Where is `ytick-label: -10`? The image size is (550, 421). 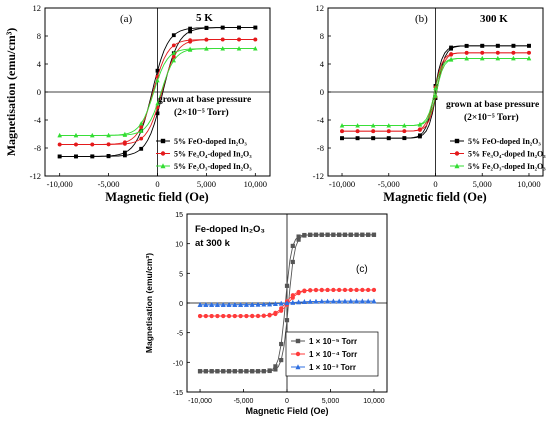 ytick-label: -10 is located at coordinates (178, 363).